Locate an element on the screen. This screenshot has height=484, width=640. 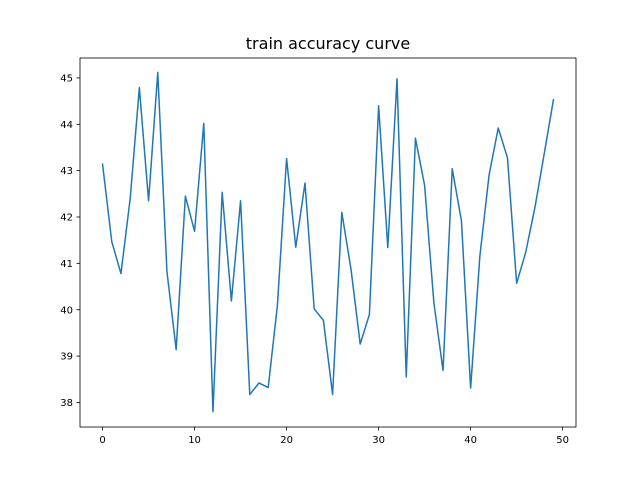
y-tick-label: 39 is located at coordinates (66, 357).